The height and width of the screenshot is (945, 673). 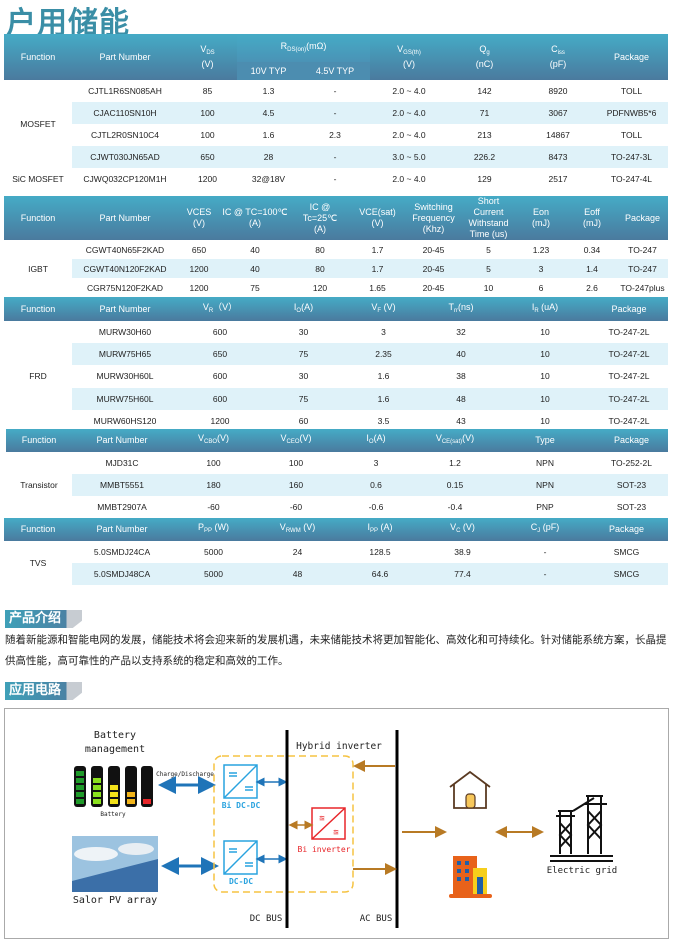 I want to click on table-cell: -0.4, so click(x=455, y=507).